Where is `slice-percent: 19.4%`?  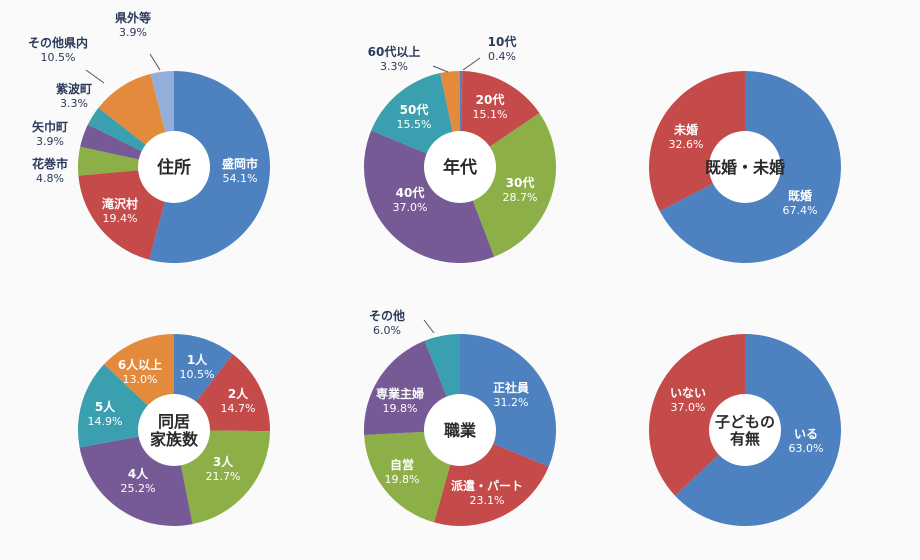
slice-percent: 19.4% is located at coordinates (120, 218).